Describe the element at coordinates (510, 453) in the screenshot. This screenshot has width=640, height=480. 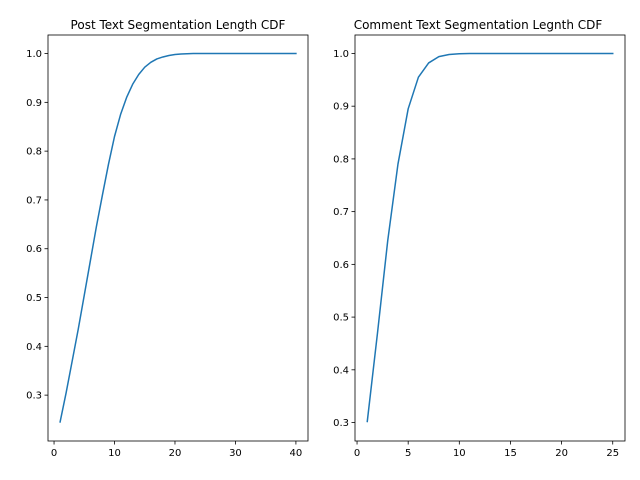
I see `comment-cdf-x-tick-label: 15` at that location.